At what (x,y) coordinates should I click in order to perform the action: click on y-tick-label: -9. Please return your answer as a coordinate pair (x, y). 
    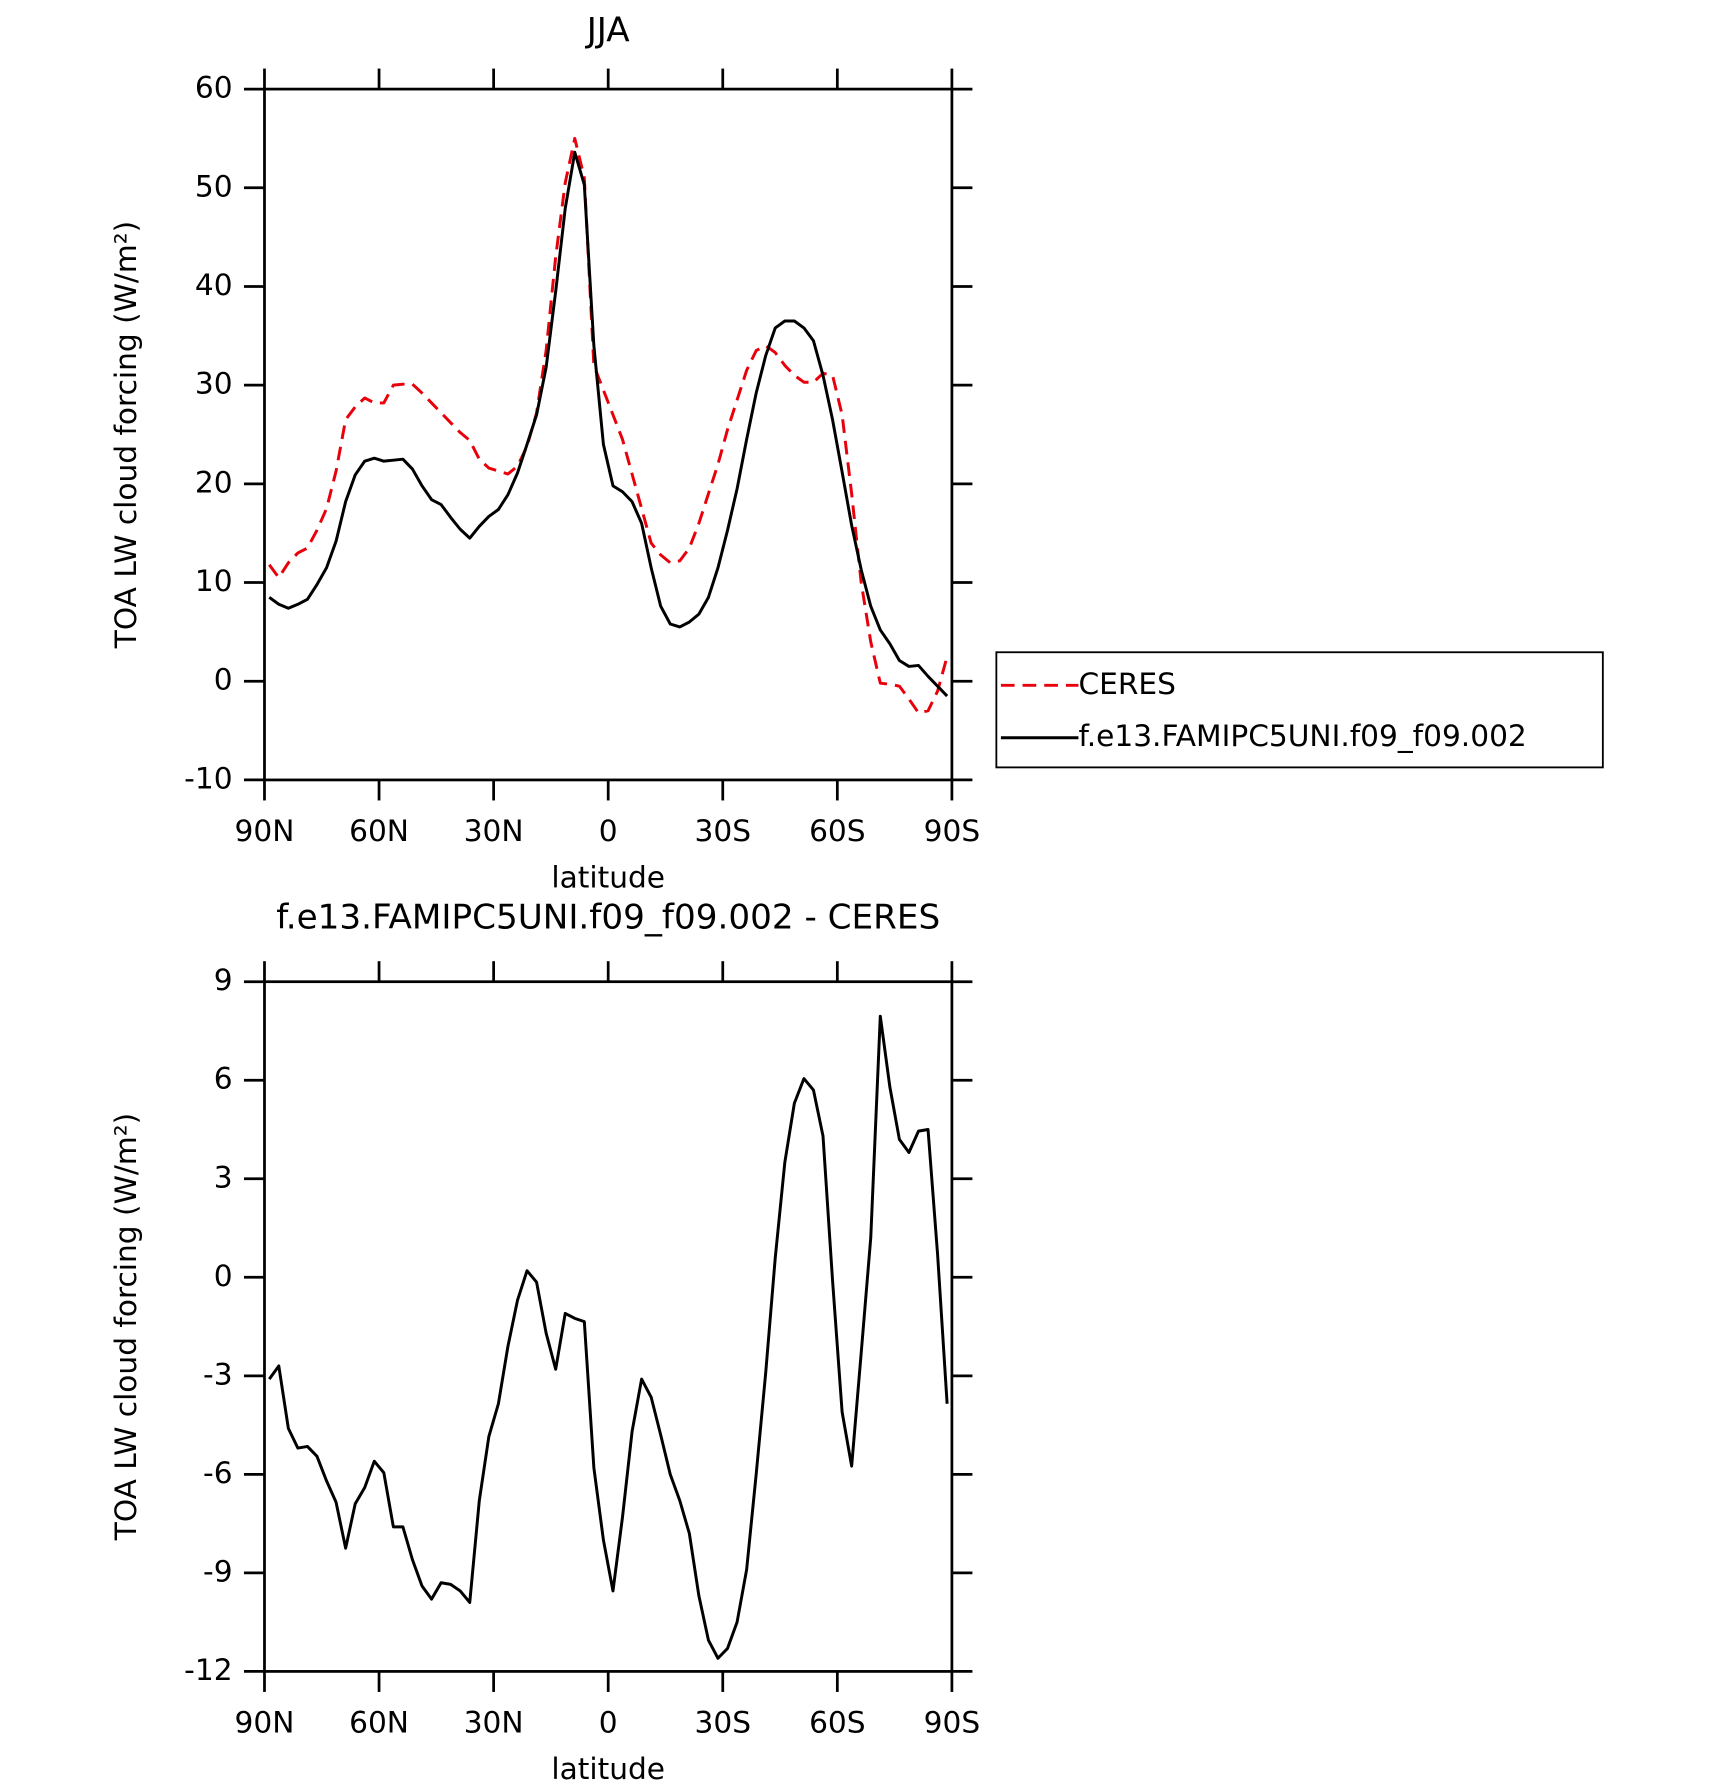
    Looking at the image, I should click on (218, 1570).